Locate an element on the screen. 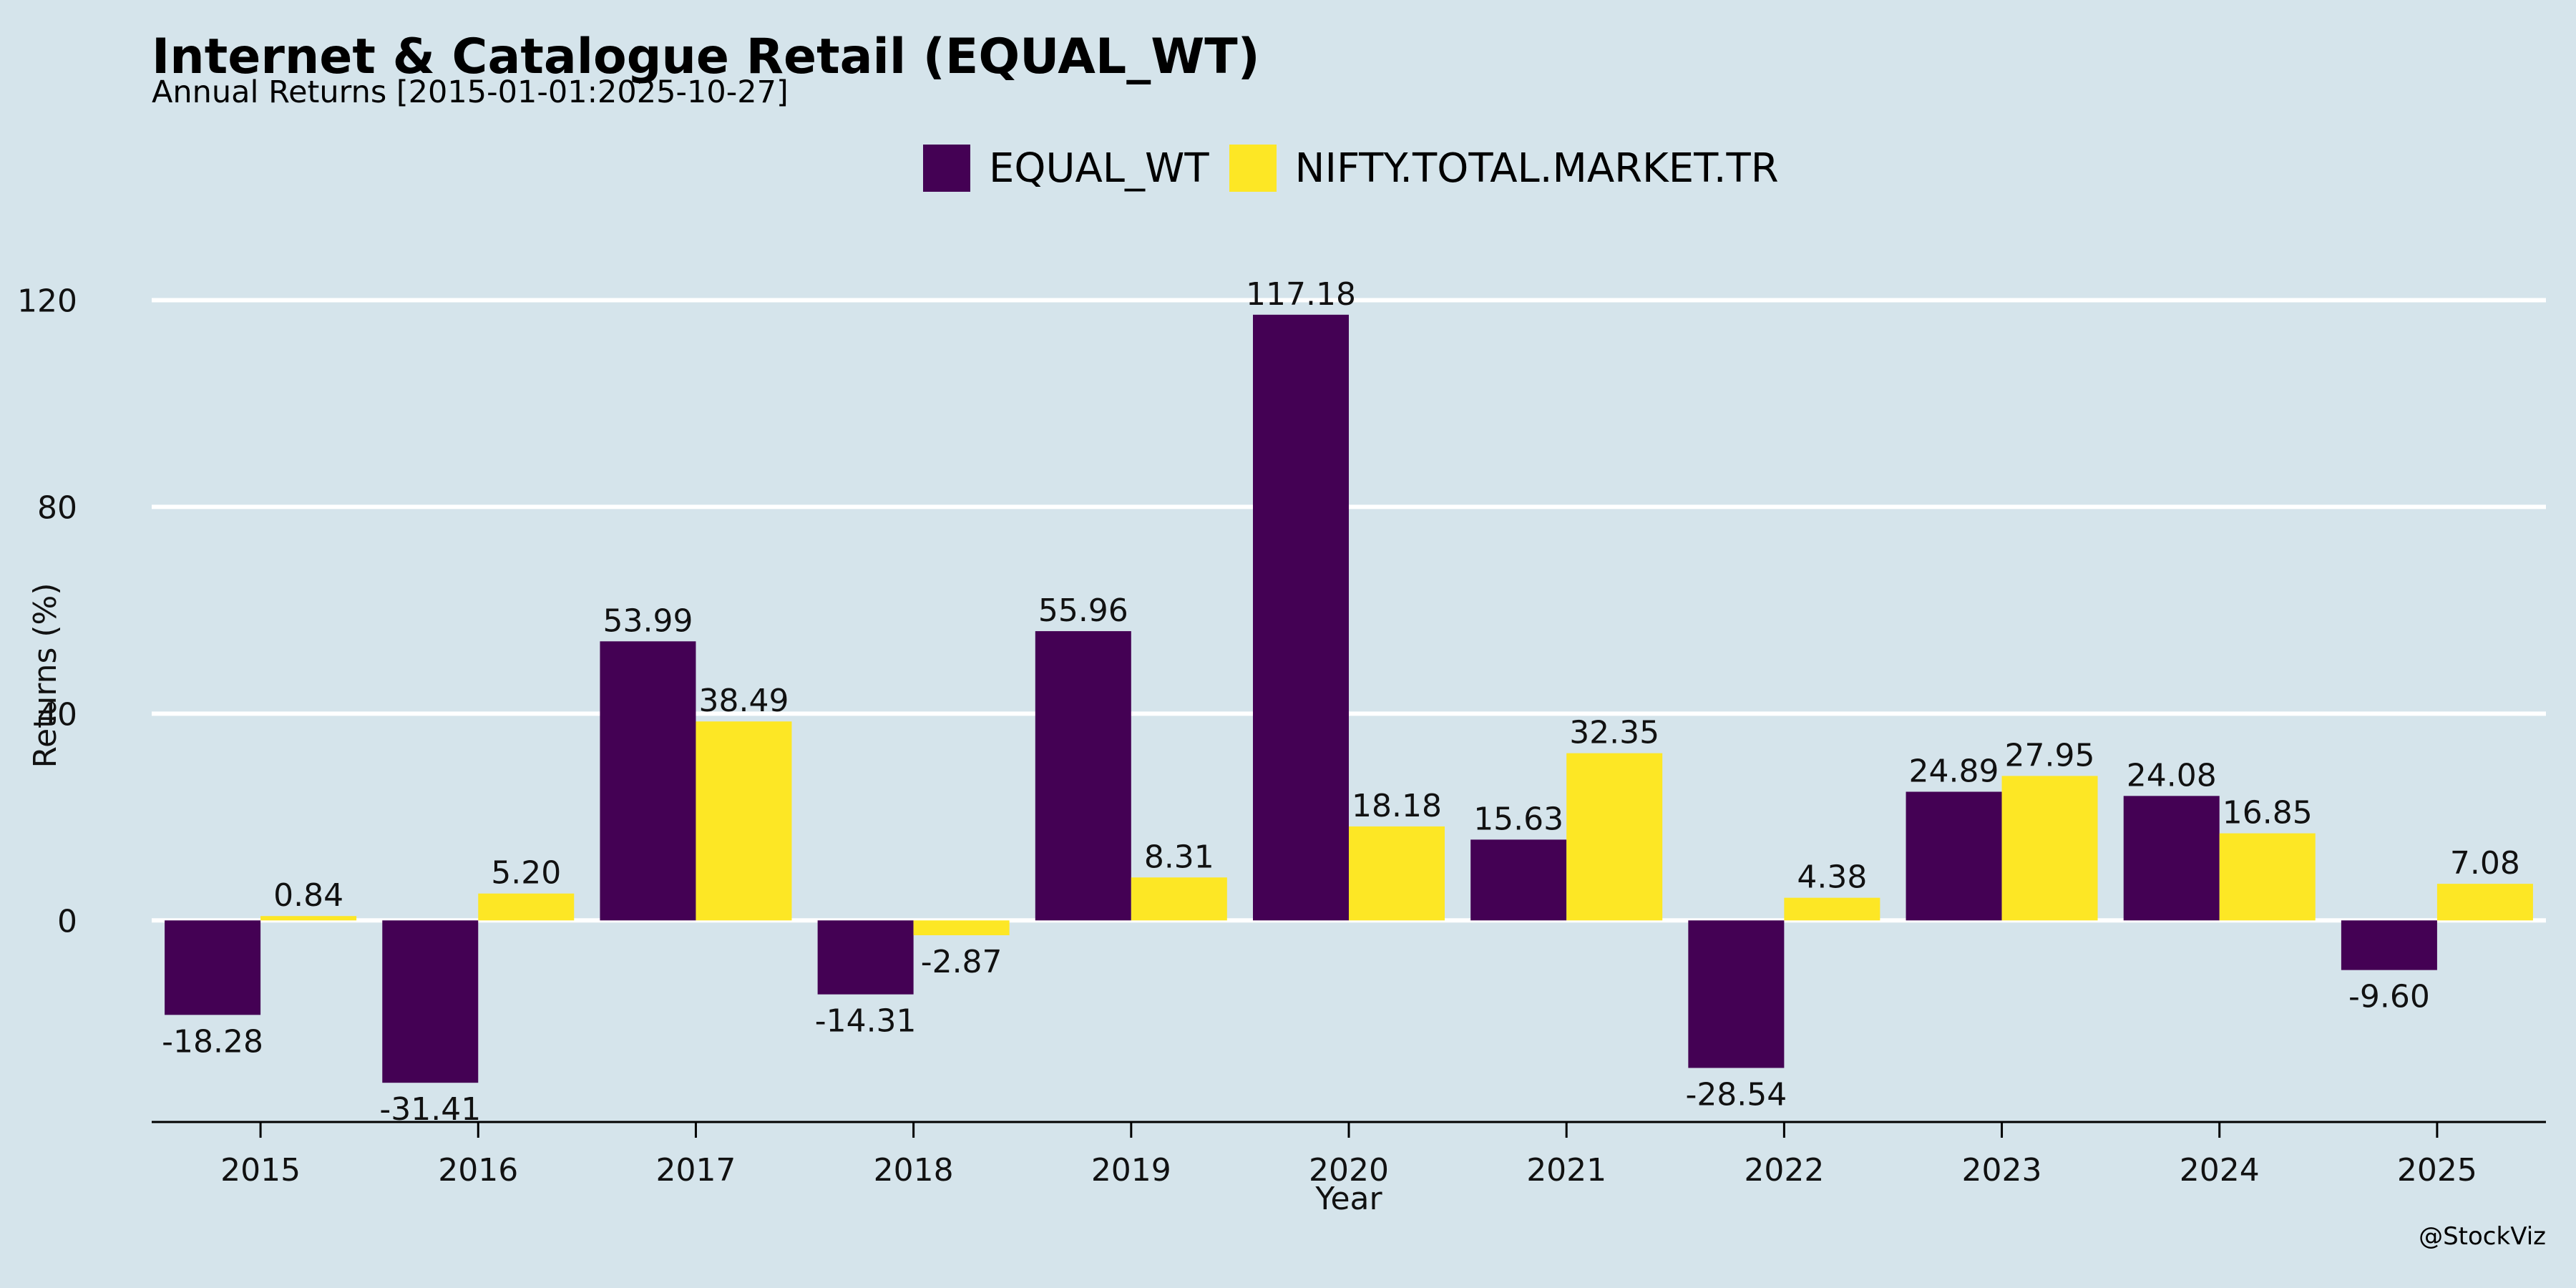  data-label: 18.18 is located at coordinates (1397, 806).